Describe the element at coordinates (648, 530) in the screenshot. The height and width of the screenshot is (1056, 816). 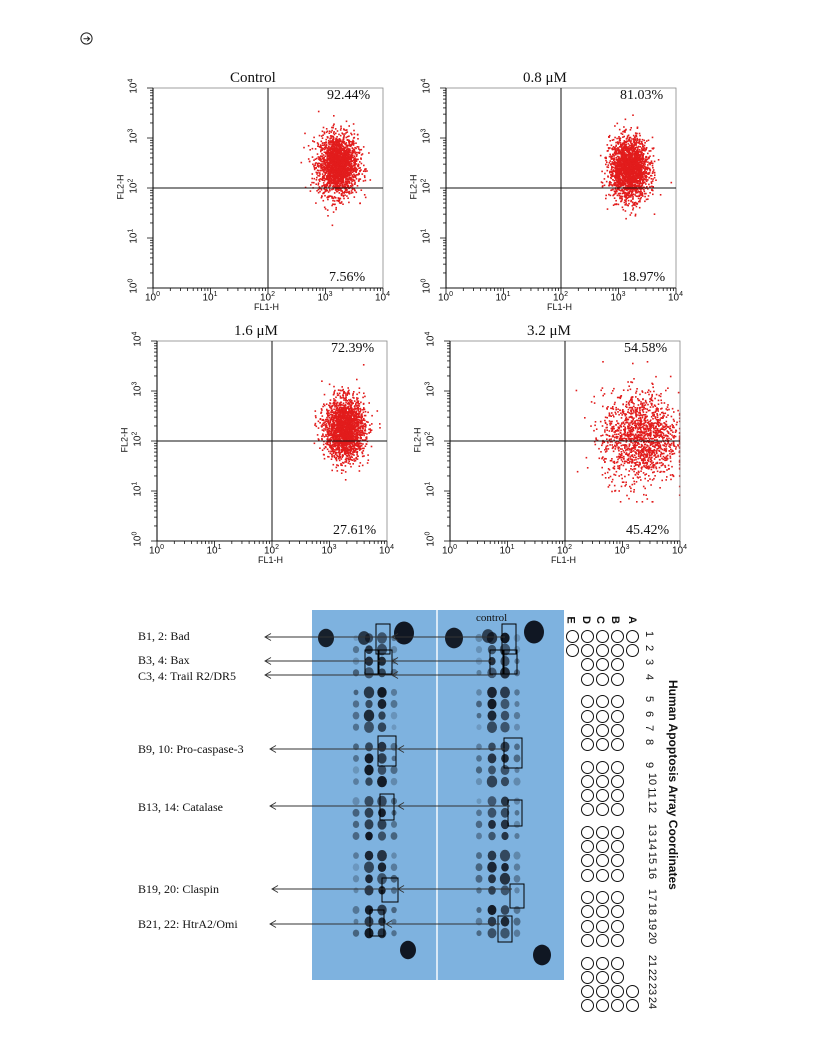
I see `lower-right-percent: 45.42%` at that location.